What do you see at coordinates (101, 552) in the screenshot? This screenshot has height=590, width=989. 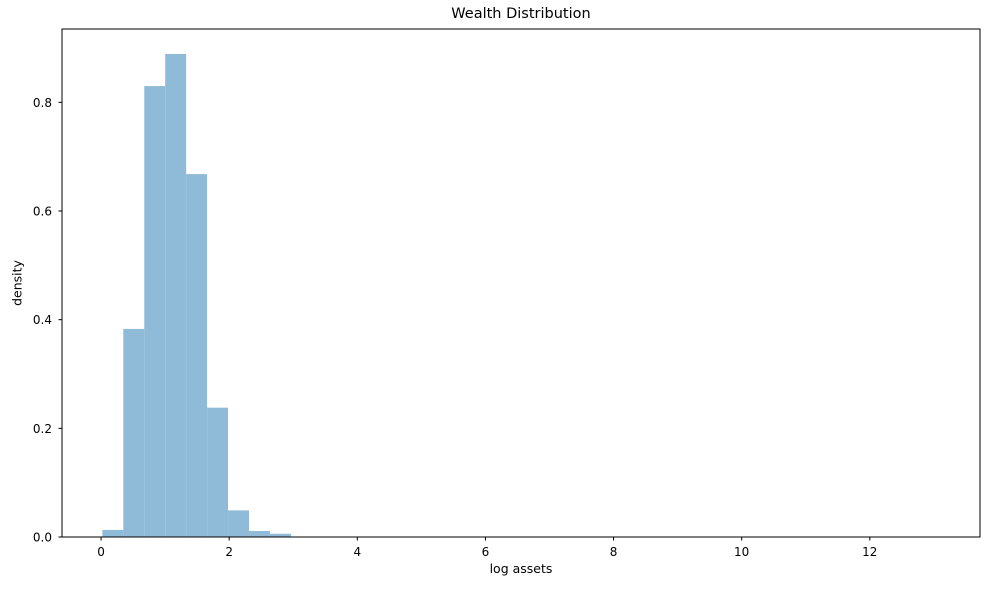 I see `x-tick-label: 0` at bounding box center [101, 552].